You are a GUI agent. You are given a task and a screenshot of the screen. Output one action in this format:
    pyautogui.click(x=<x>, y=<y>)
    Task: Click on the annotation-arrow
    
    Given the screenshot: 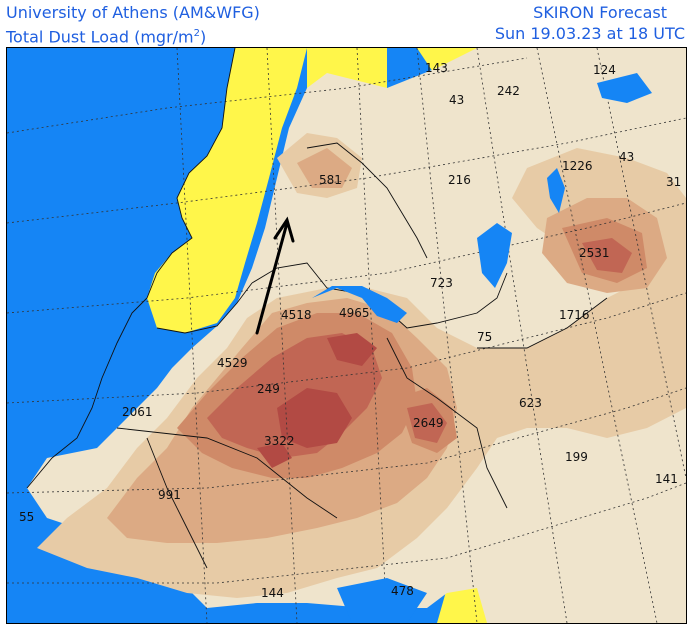 What is the action you would take?
    pyautogui.click(x=275, y=275)
    